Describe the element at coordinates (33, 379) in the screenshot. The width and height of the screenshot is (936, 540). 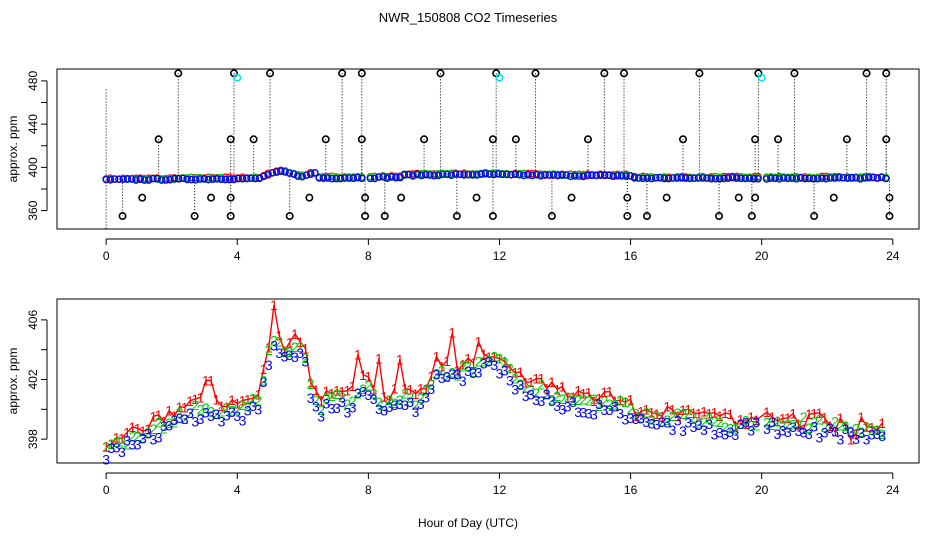
I see `bottom-y-tick-label: 402` at that location.